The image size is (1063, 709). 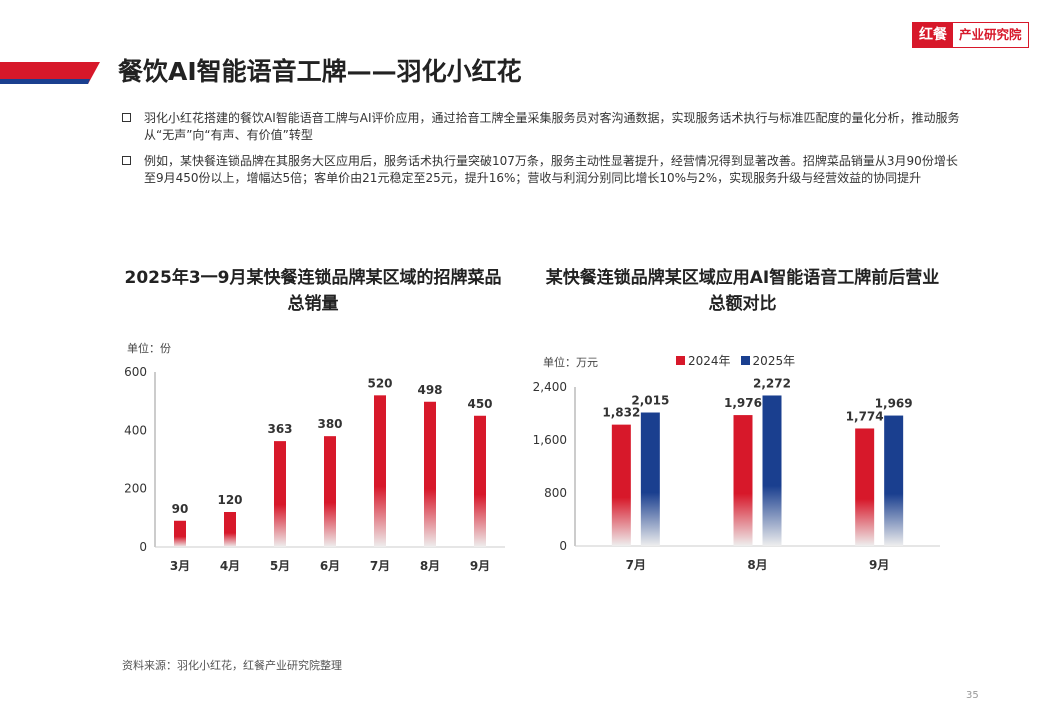 What do you see at coordinates (180, 509) in the screenshot?
I see `data-label: 90` at bounding box center [180, 509].